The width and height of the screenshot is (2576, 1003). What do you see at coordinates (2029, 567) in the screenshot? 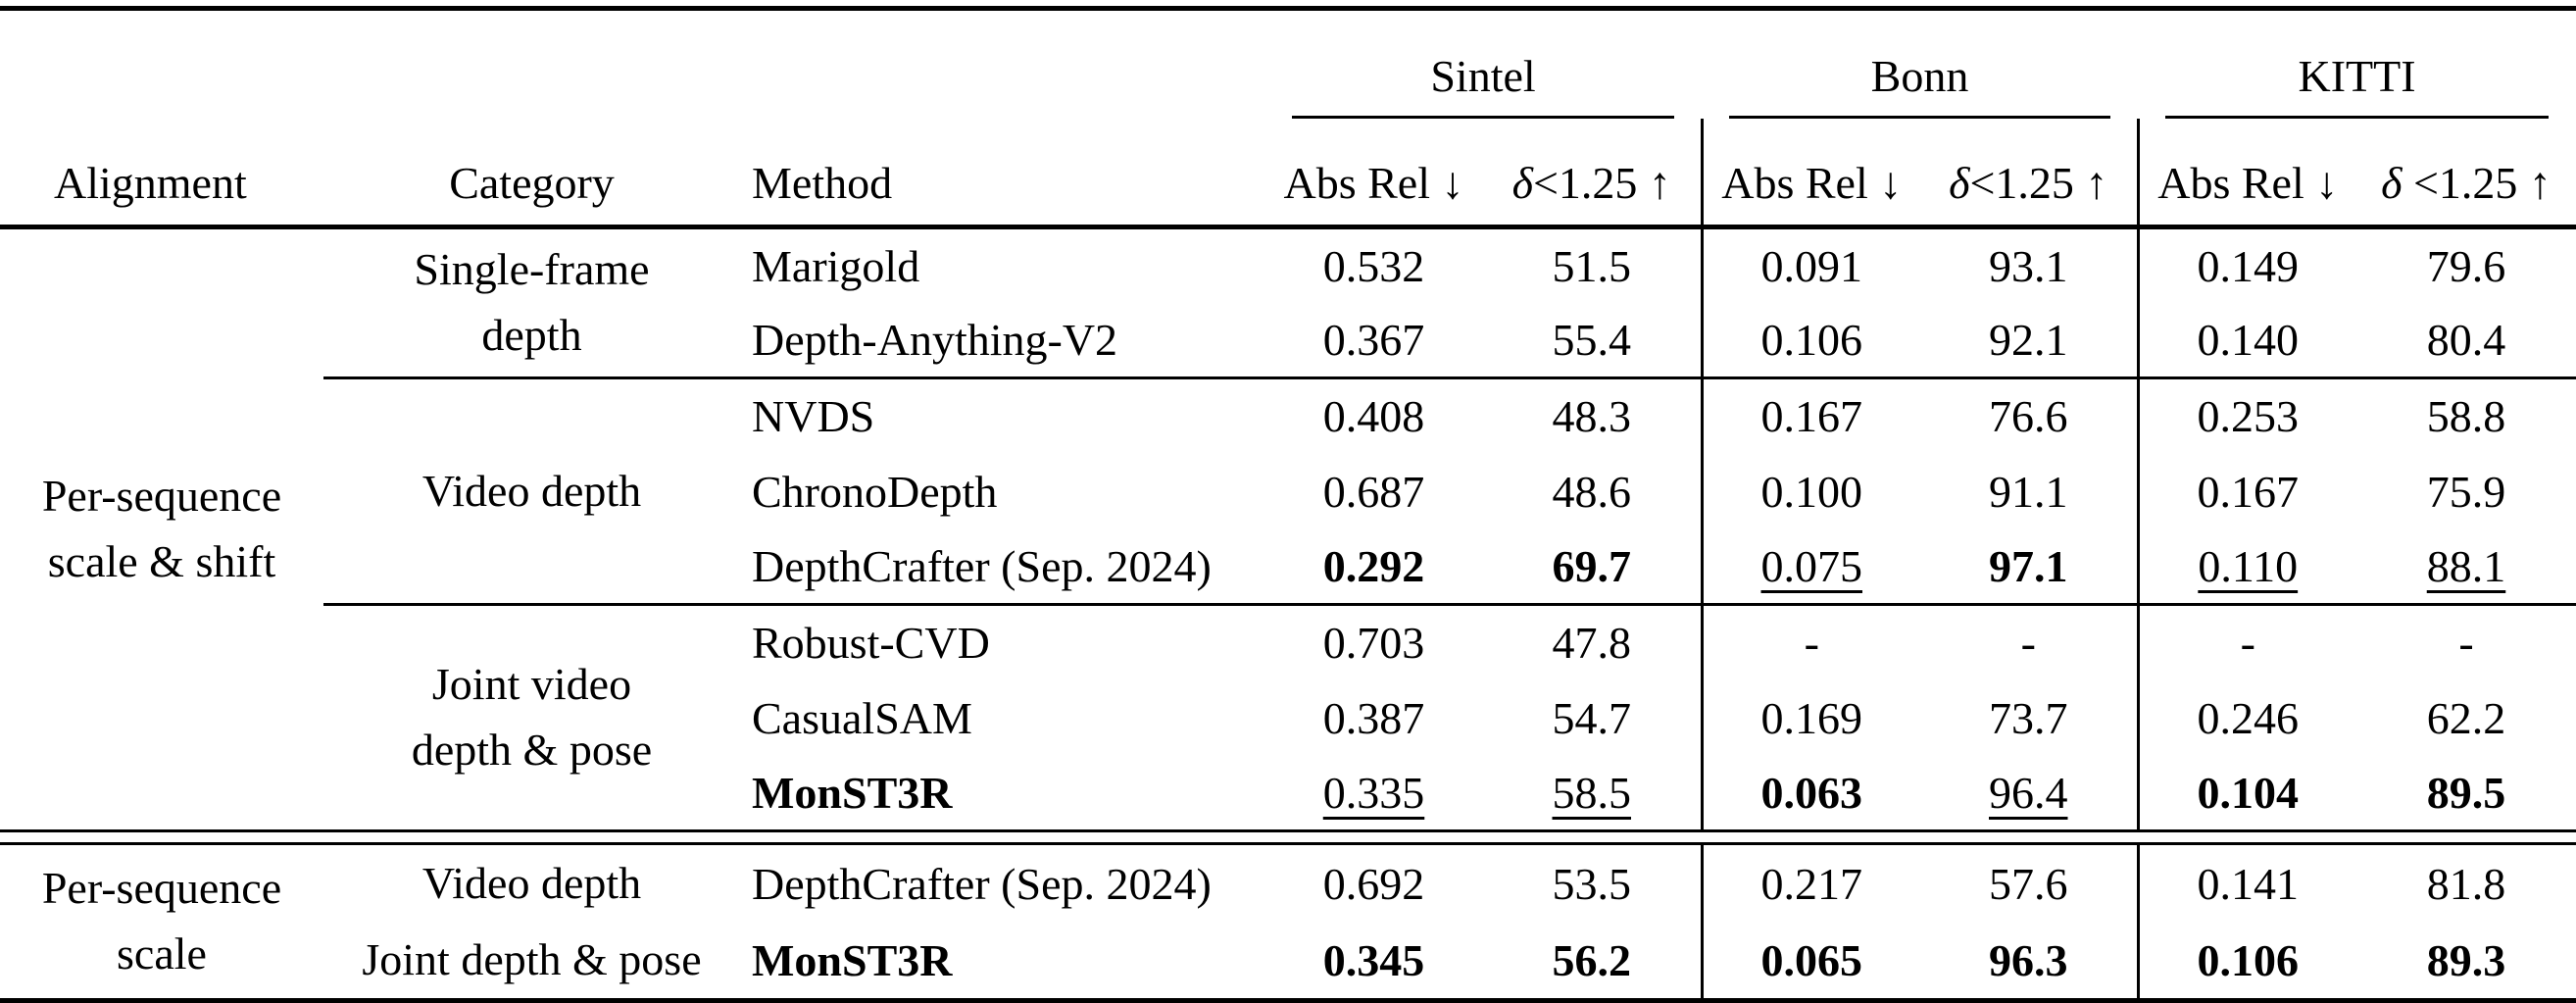
I see `value-cell: 97.1` at bounding box center [2029, 567].